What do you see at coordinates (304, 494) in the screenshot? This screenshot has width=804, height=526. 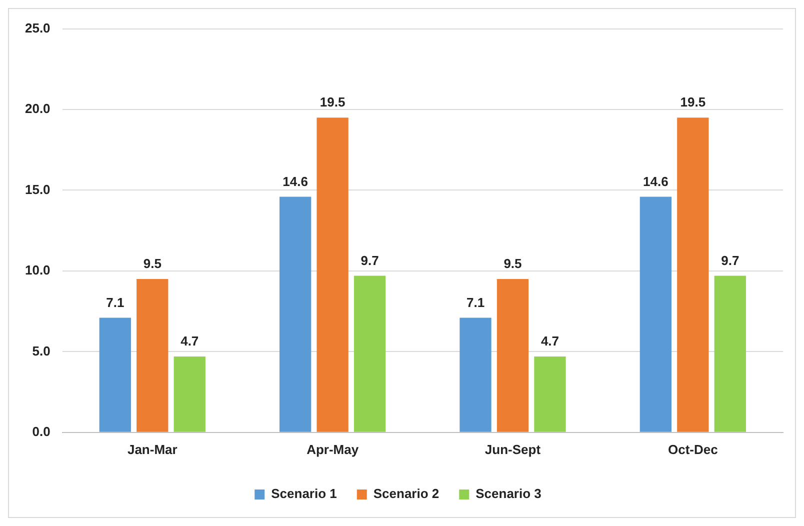 I see `legend-label: Scenario 1` at bounding box center [304, 494].